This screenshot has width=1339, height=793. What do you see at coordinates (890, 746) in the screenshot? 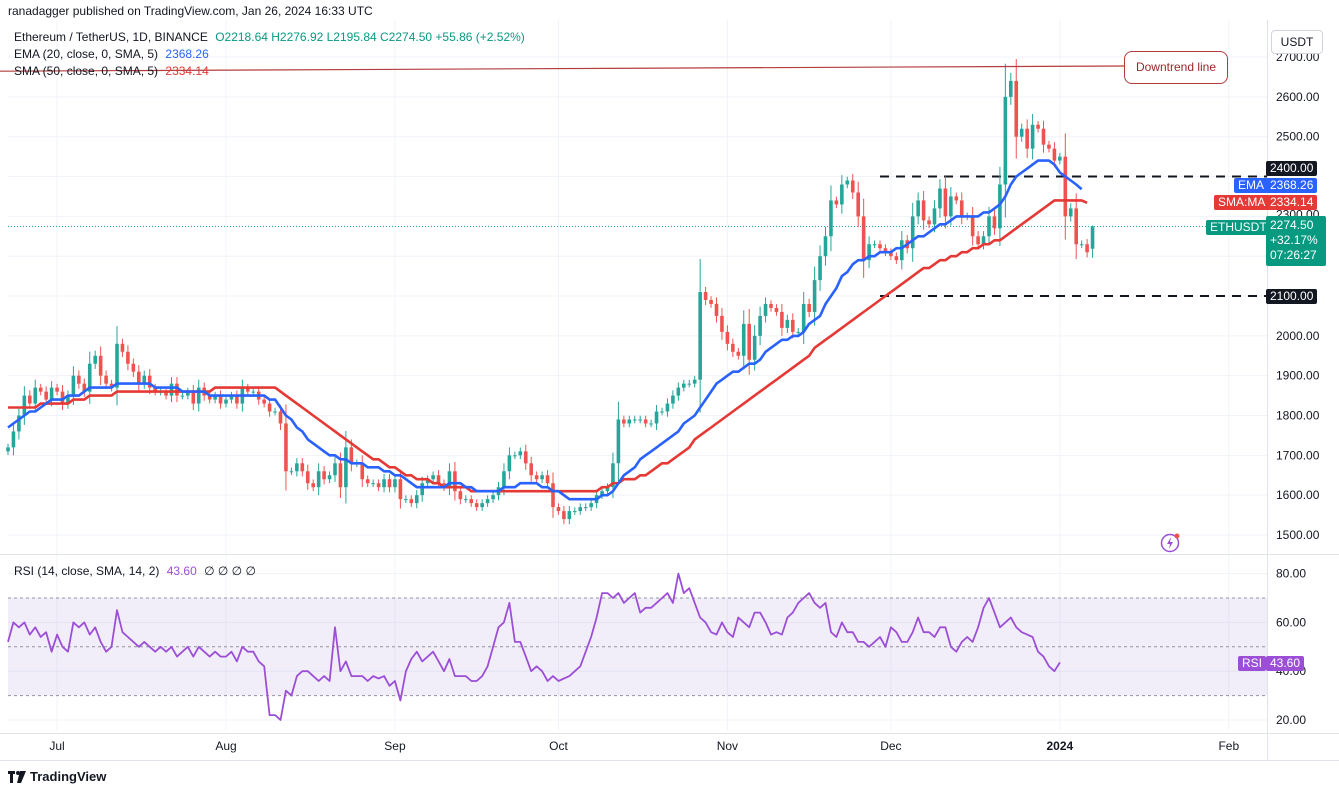
I see `time-tick-label: Dec` at bounding box center [890, 746].